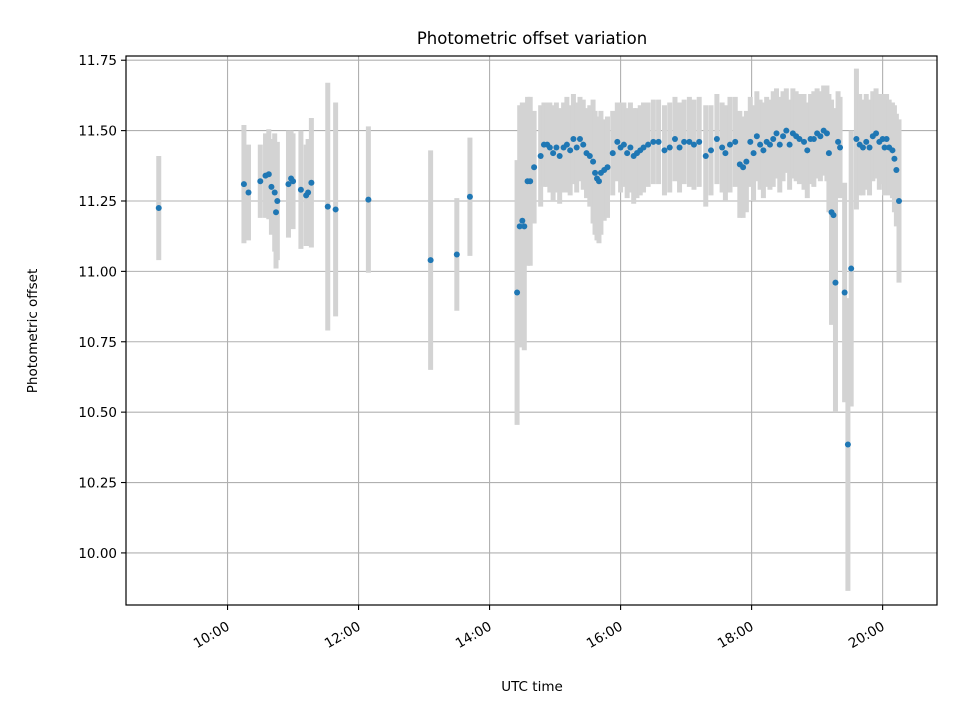 The height and width of the screenshot is (720, 960). Describe the element at coordinates (97, 202) in the screenshot. I see `y-tick-label: 11.25` at that location.